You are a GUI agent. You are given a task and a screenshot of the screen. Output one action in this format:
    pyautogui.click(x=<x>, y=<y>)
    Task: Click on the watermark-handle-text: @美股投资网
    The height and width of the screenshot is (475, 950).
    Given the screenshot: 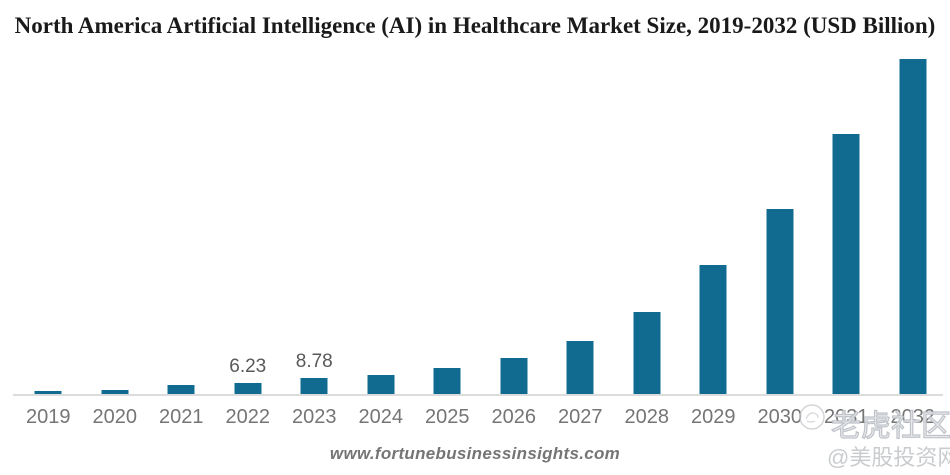 What is the action you would take?
    pyautogui.click(x=888, y=457)
    